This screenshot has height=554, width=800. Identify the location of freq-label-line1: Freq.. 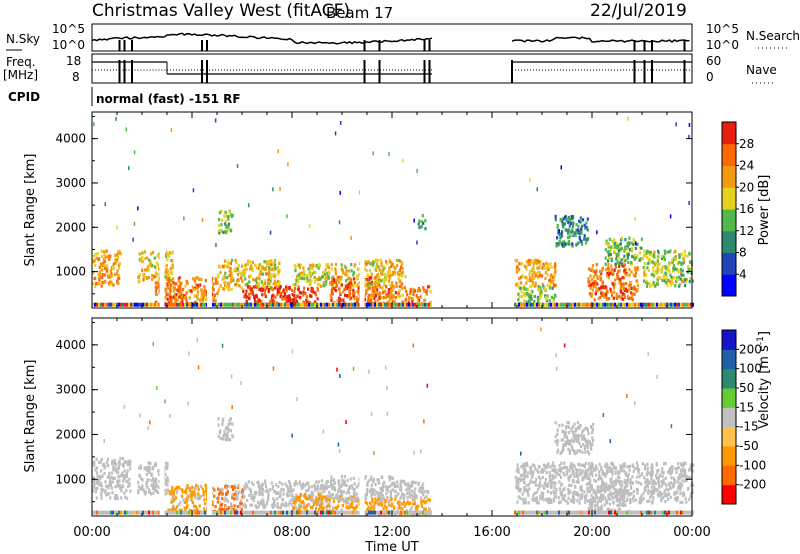
(21, 62).